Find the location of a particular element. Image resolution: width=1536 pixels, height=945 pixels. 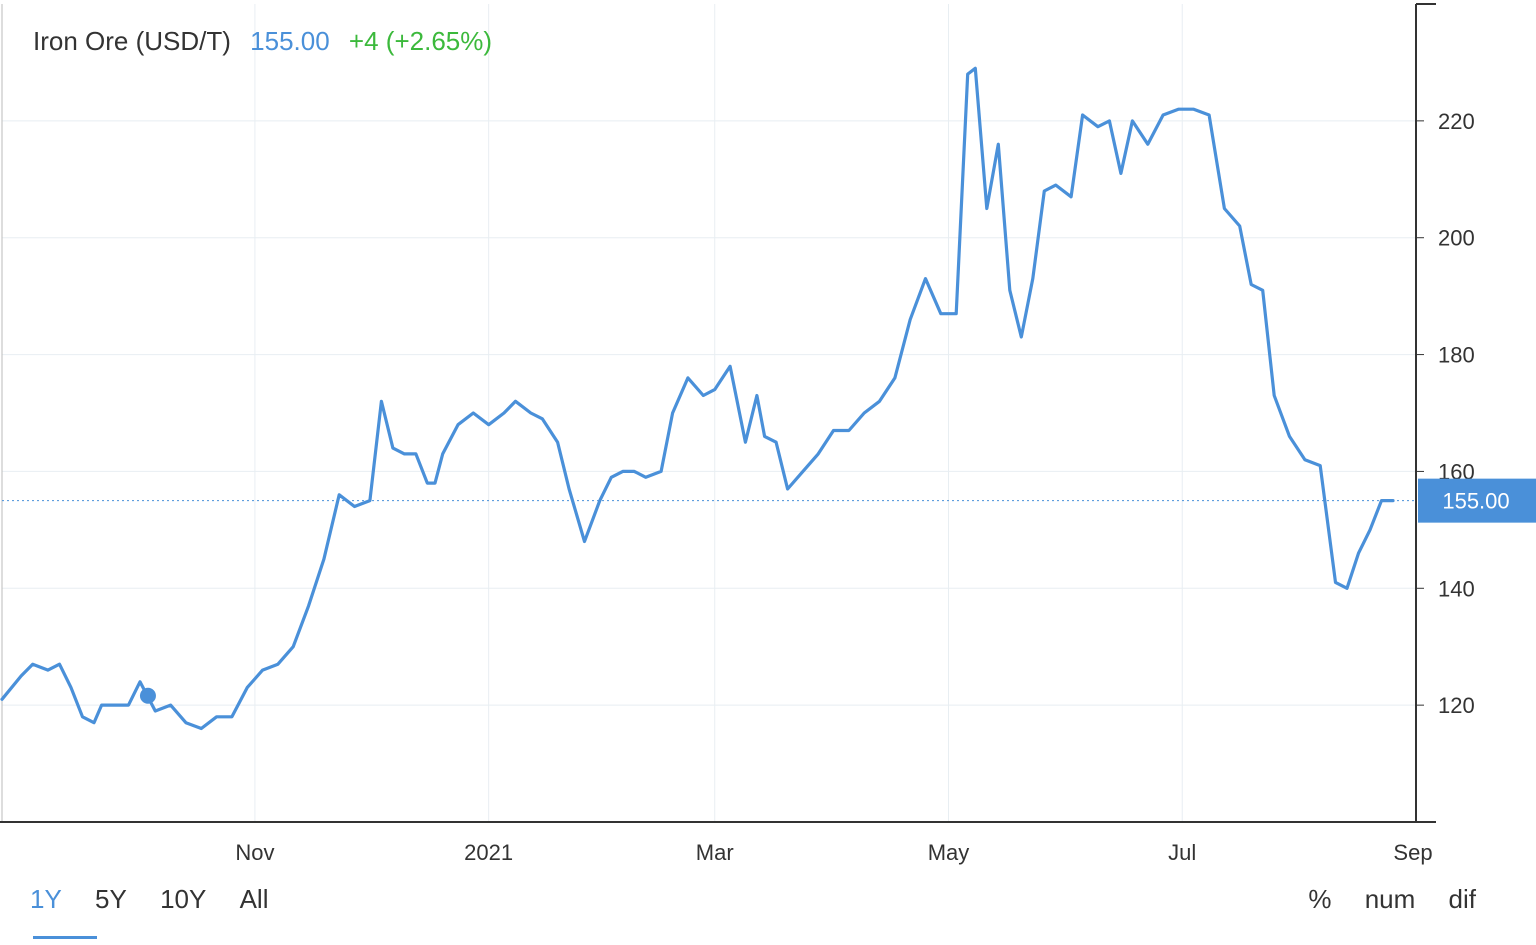

last-value-badge is located at coordinates (1477, 500).